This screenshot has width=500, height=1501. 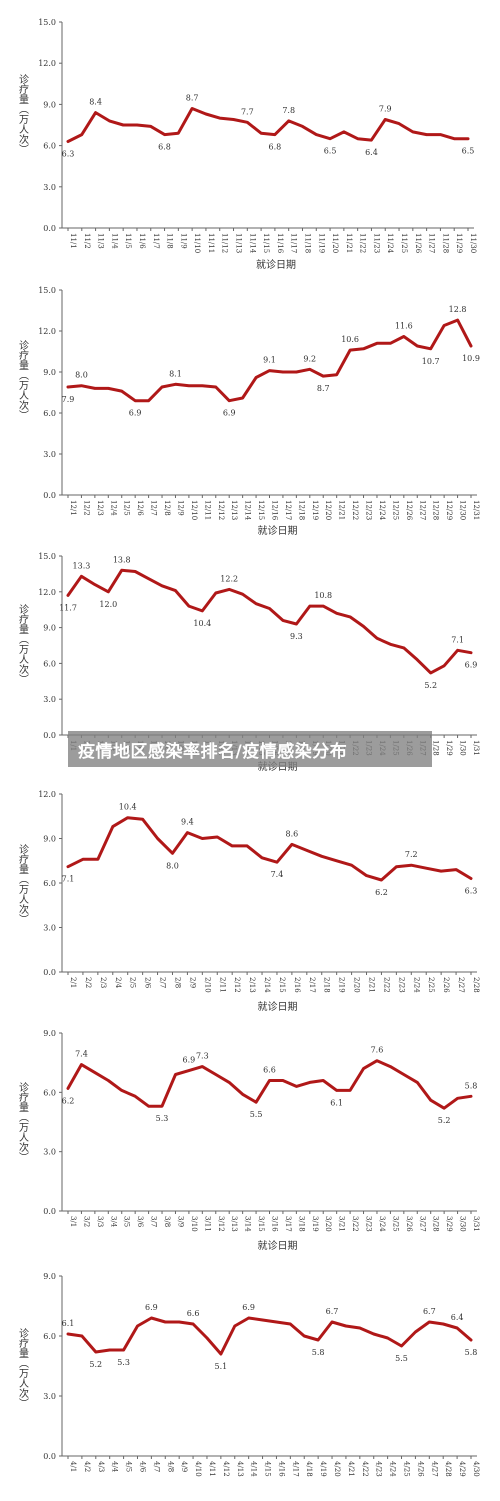 What do you see at coordinates (68, 879) in the screenshot?
I see `data-label: 7.1` at bounding box center [68, 879].